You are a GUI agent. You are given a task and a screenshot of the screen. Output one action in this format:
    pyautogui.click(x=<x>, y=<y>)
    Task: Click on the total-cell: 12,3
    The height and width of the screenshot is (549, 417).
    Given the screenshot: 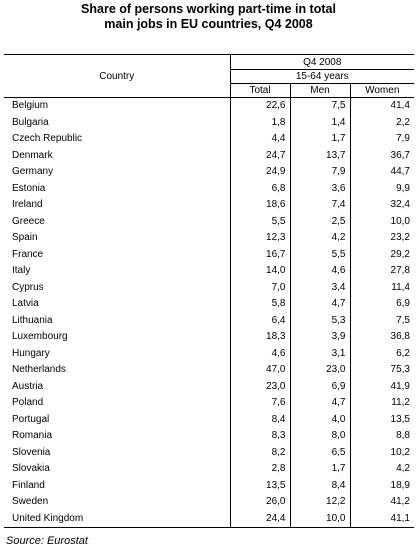 What is the action you would take?
    pyautogui.click(x=260, y=238)
    